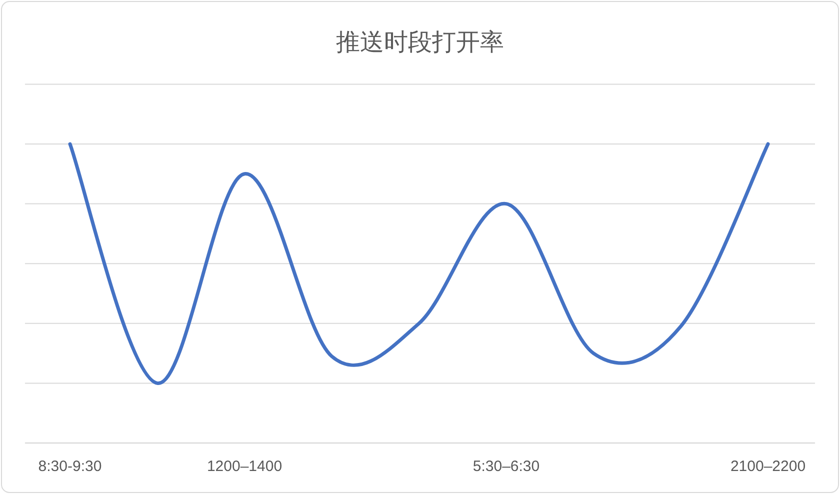 The height and width of the screenshot is (494, 840). What do you see at coordinates (420, 42) in the screenshot?
I see `chart-title: 推送时段打开率` at bounding box center [420, 42].